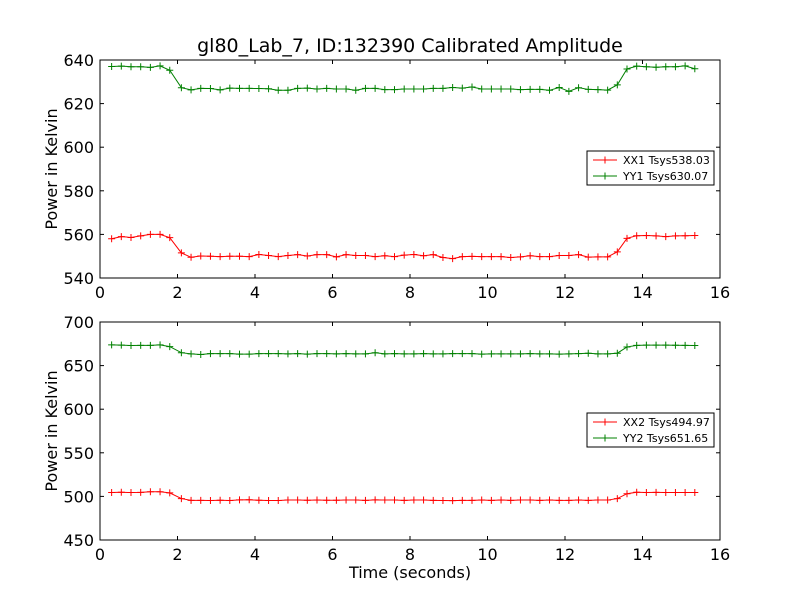  What do you see at coordinates (78, 453) in the screenshot?
I see `y-tick-label: 550` at bounding box center [78, 453].